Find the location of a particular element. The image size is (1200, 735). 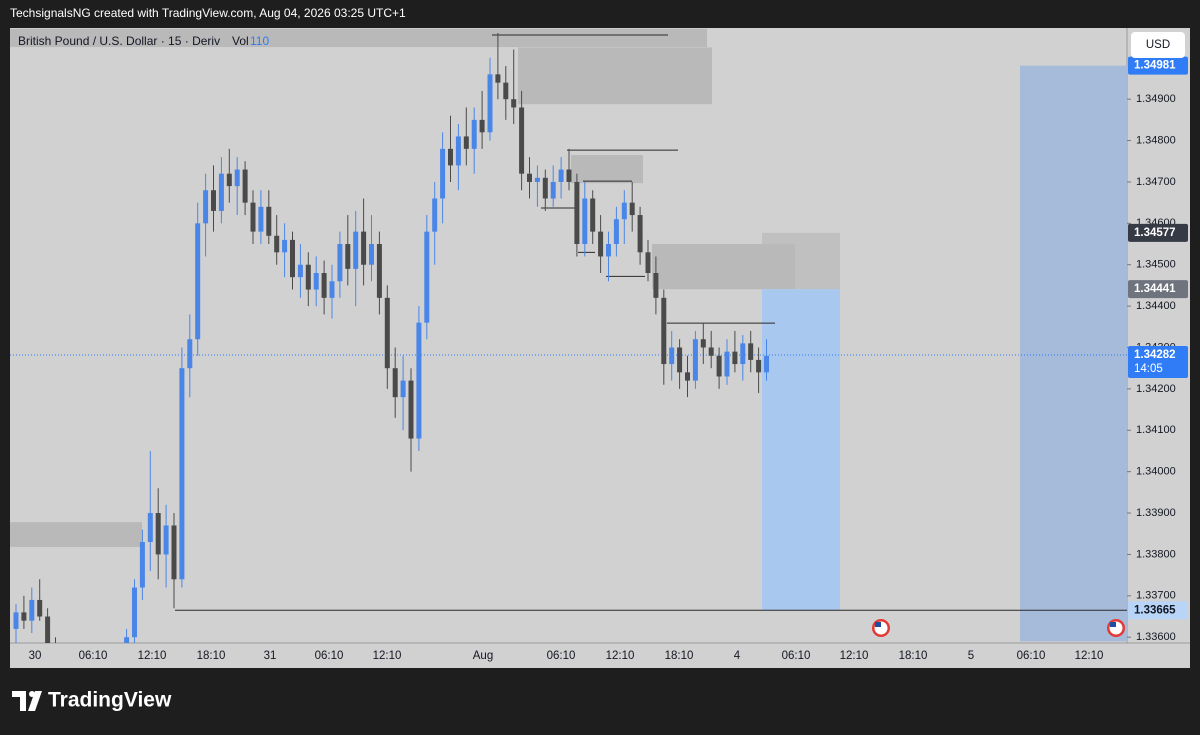

currency-button: USD is located at coordinates (1158, 45).